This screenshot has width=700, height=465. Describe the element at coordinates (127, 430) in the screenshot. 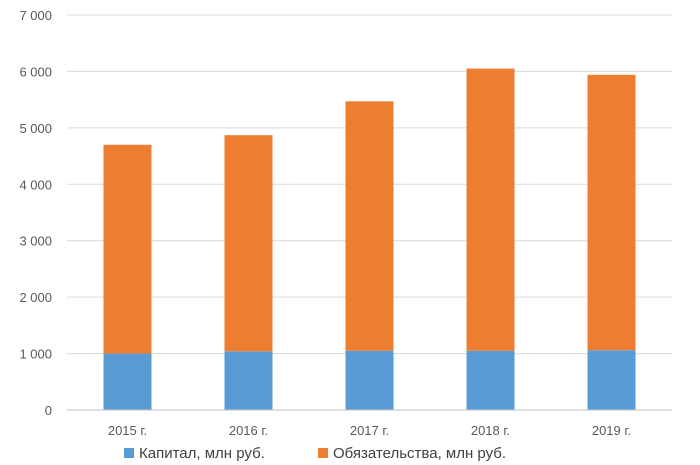

I see `x-tick-label: 2015 г.` at that location.